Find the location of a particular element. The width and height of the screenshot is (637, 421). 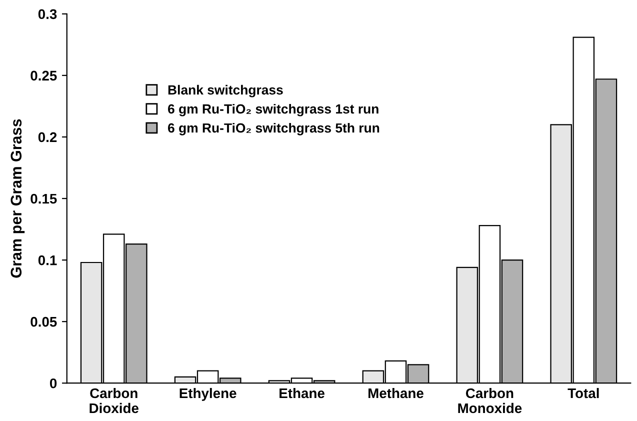

x-tick-label: Ethylene is located at coordinates (208, 394).